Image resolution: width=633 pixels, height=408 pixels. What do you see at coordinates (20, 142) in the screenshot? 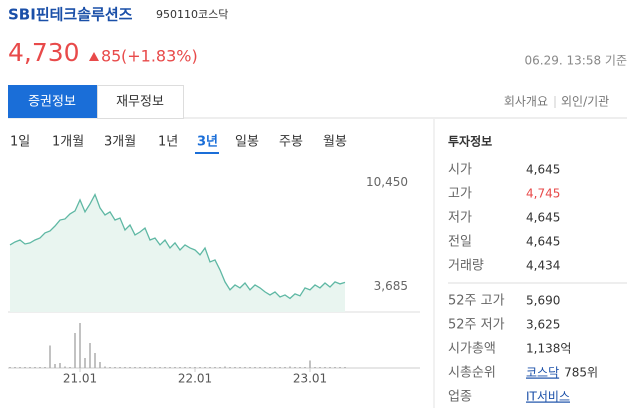
I see `period-button: 1일` at bounding box center [20, 142].